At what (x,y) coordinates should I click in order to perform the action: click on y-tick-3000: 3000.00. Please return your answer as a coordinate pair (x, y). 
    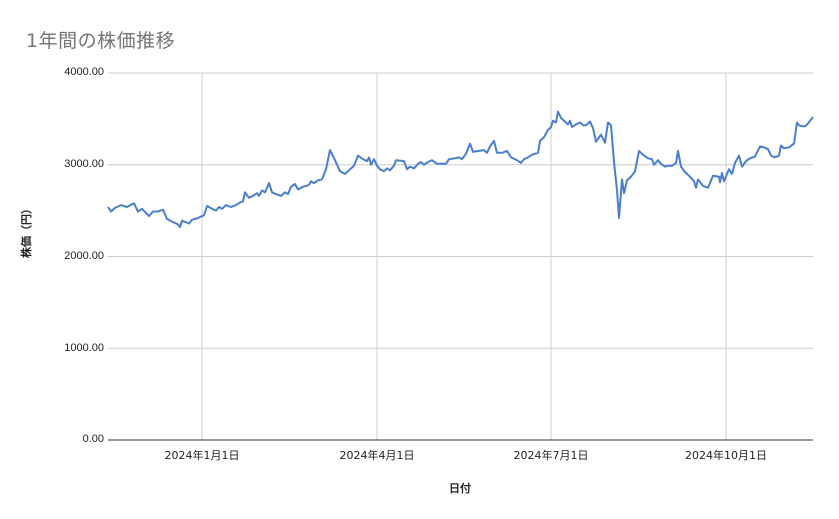
    Looking at the image, I should click on (84, 164).